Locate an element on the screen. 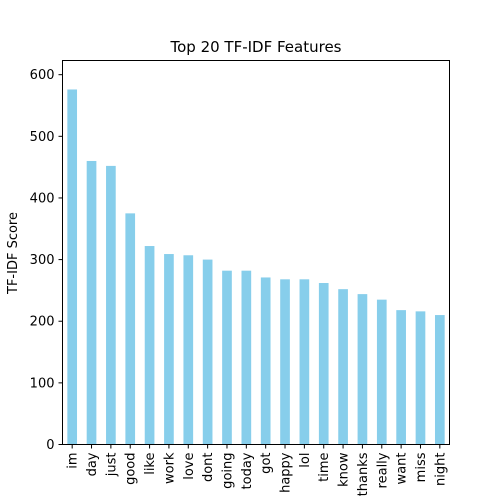 The image size is (500, 500). x-tick-label: love is located at coordinates (189, 466).